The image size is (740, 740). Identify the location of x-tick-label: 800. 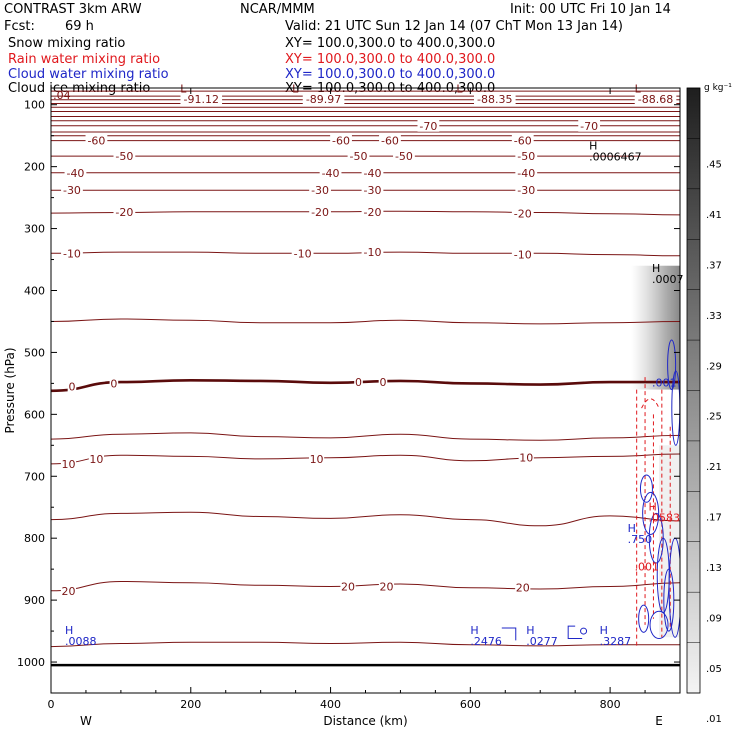
(610, 704).